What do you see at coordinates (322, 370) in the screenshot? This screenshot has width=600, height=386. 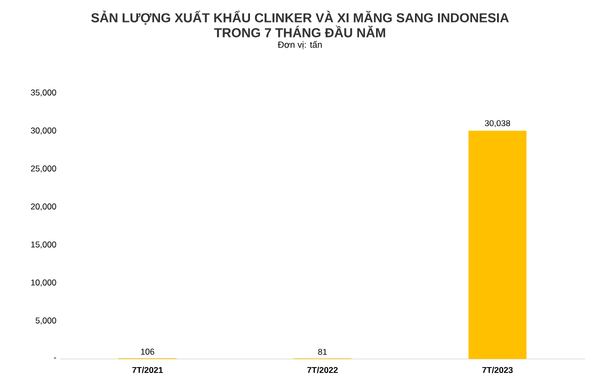 I see `x-tick-label: 7T/2022` at bounding box center [322, 370].